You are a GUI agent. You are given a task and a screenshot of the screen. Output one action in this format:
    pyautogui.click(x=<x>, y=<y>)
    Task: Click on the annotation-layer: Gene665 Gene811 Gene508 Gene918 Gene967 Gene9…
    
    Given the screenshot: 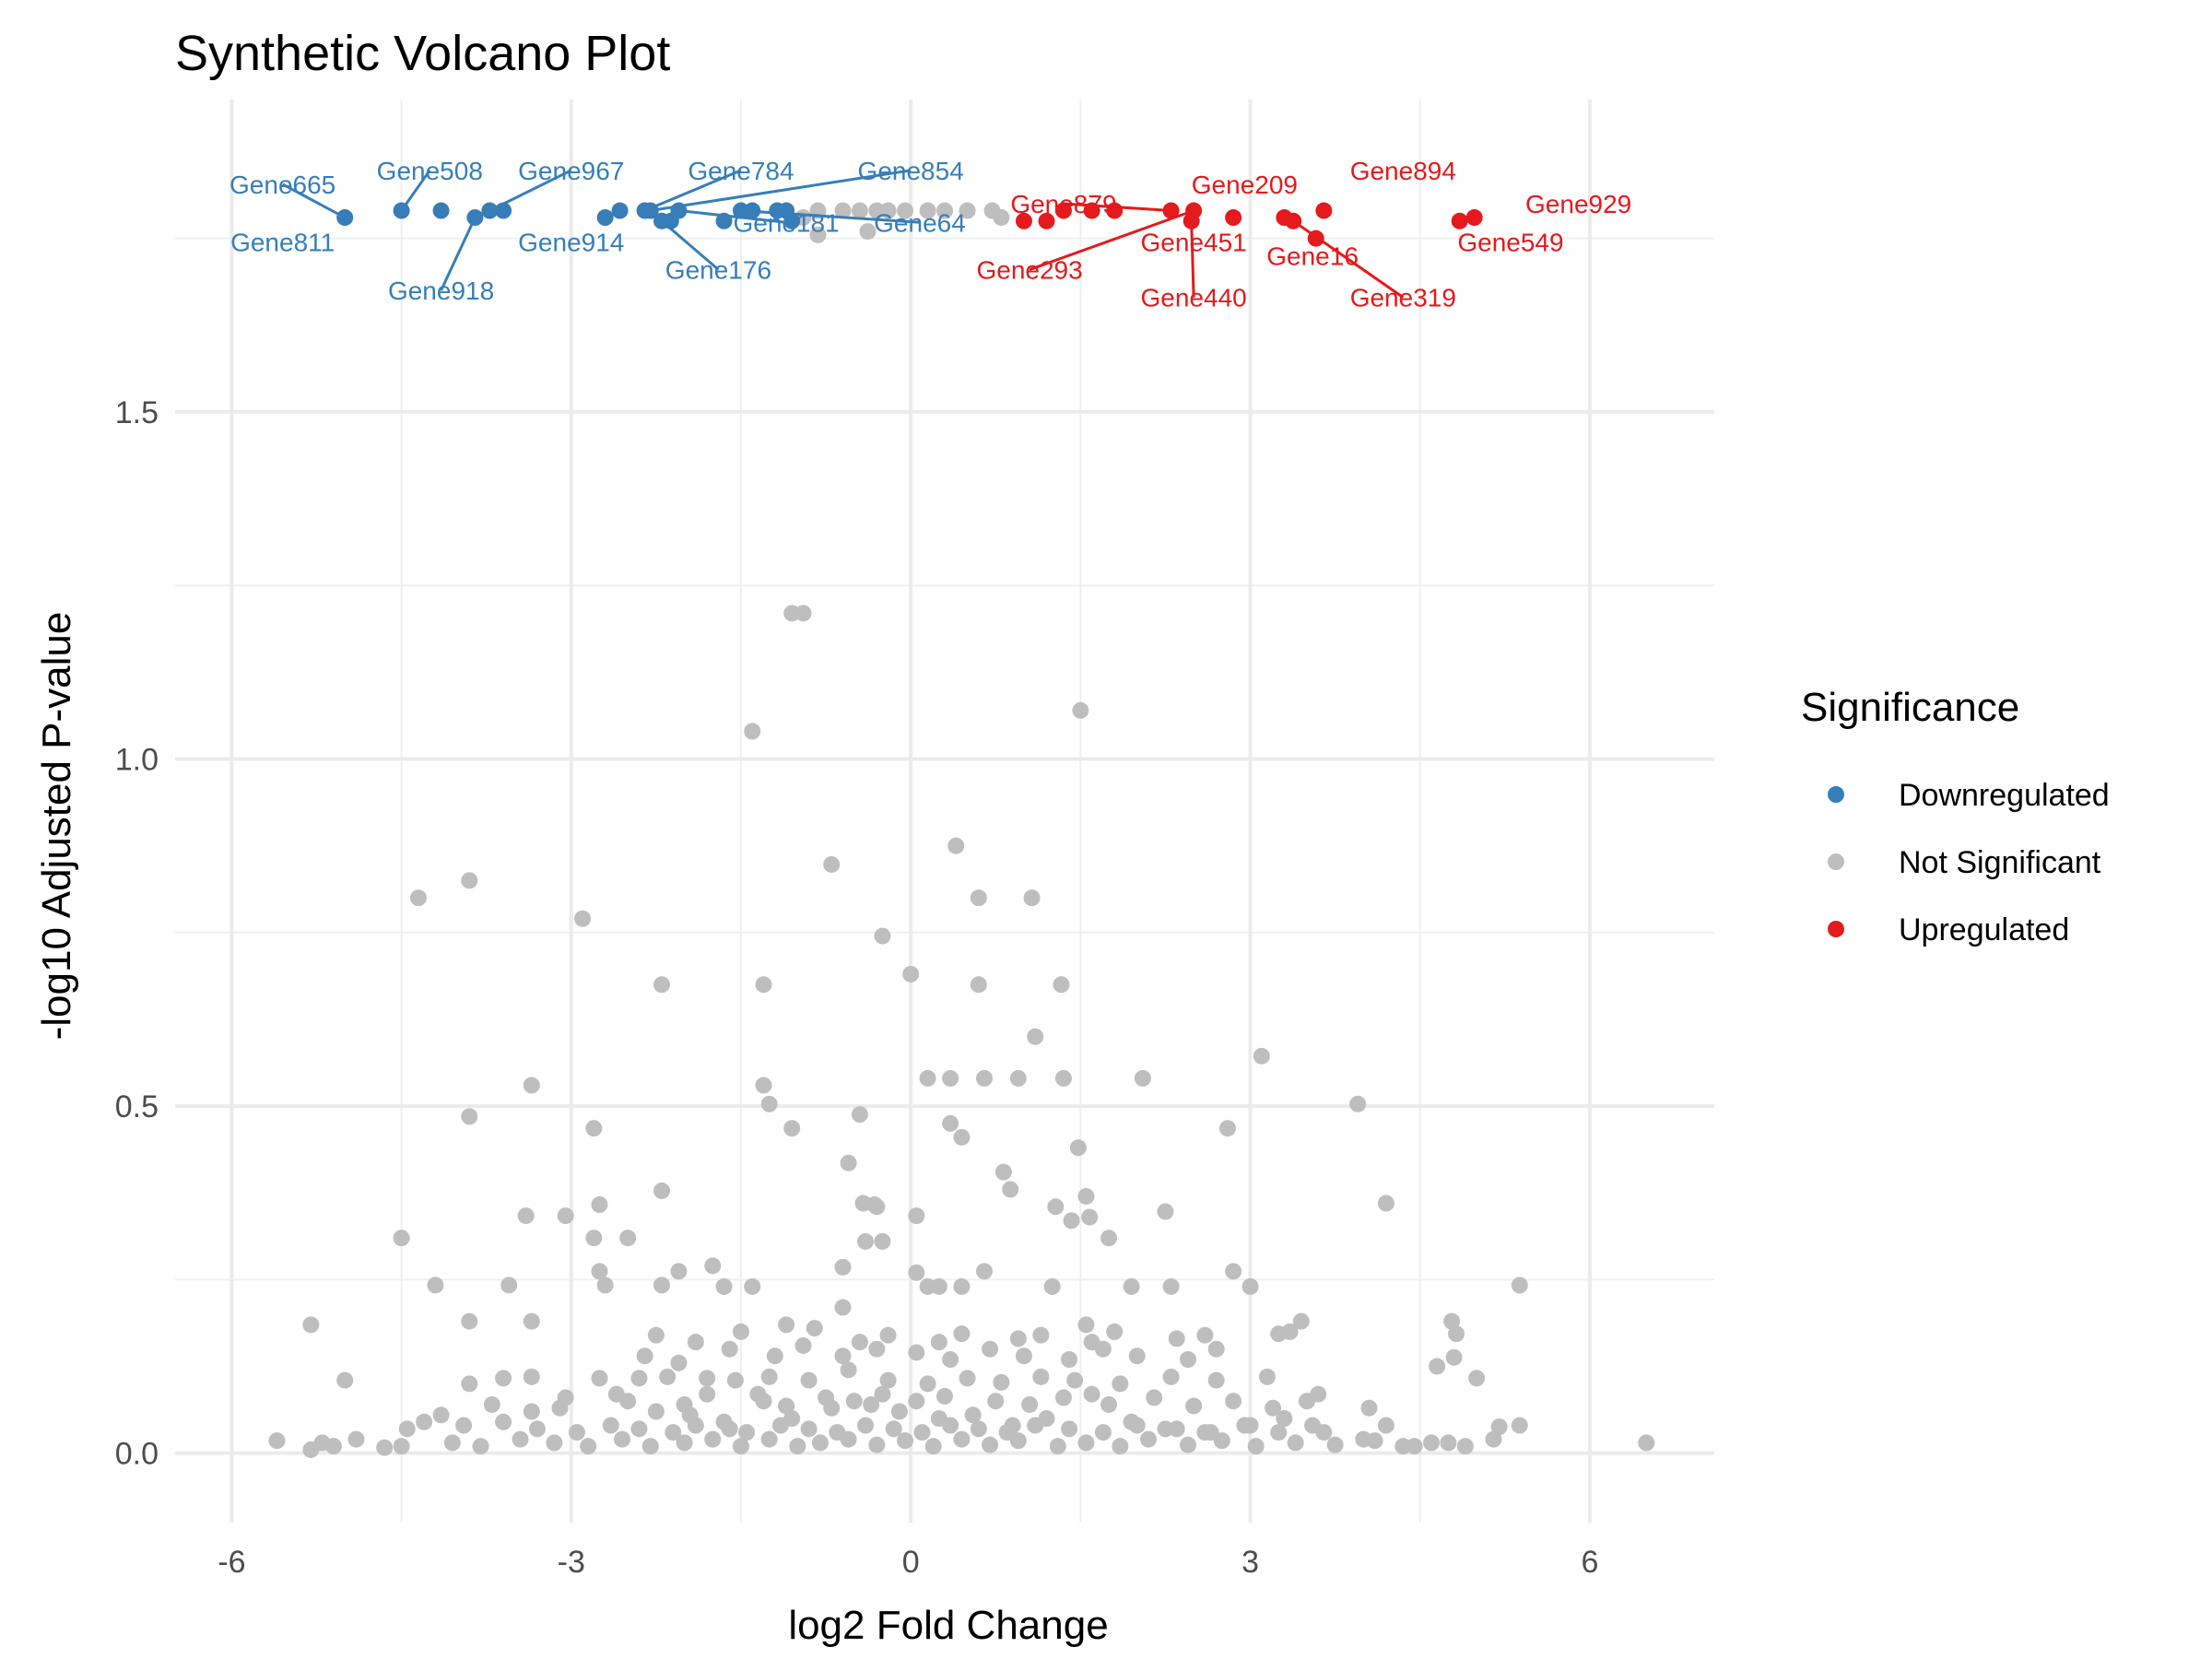 What is the action you would take?
    pyautogui.click(x=930, y=234)
    